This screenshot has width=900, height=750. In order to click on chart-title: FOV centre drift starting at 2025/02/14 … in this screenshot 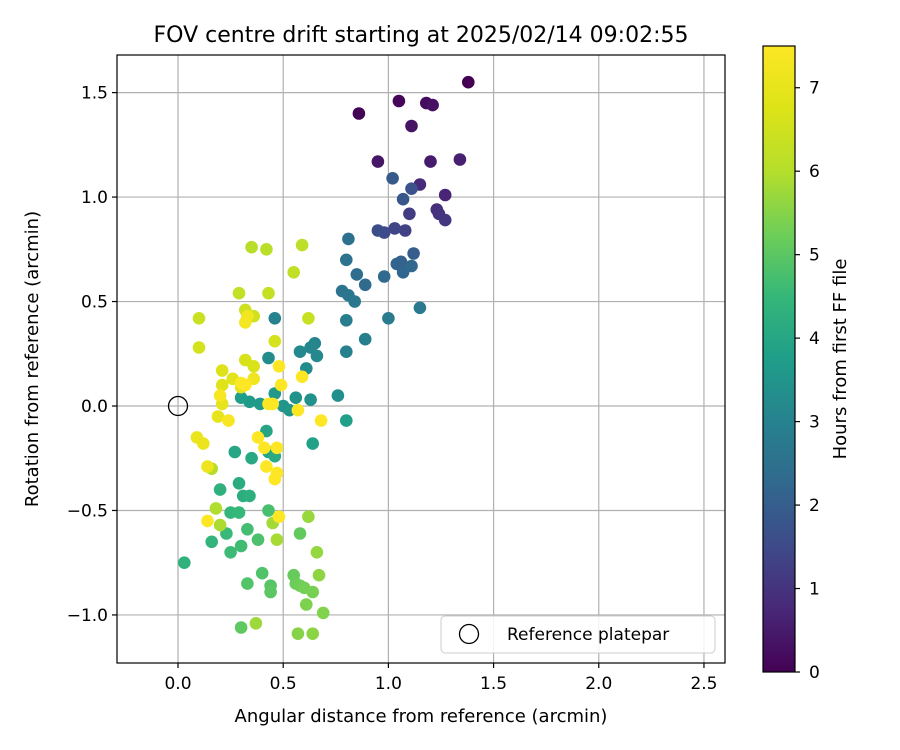, I will do `click(421, 35)`.